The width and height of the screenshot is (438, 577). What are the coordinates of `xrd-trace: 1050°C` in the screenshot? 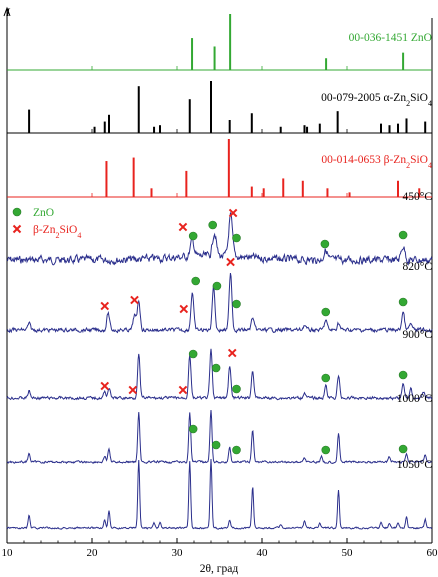 It's located at (219, 494).